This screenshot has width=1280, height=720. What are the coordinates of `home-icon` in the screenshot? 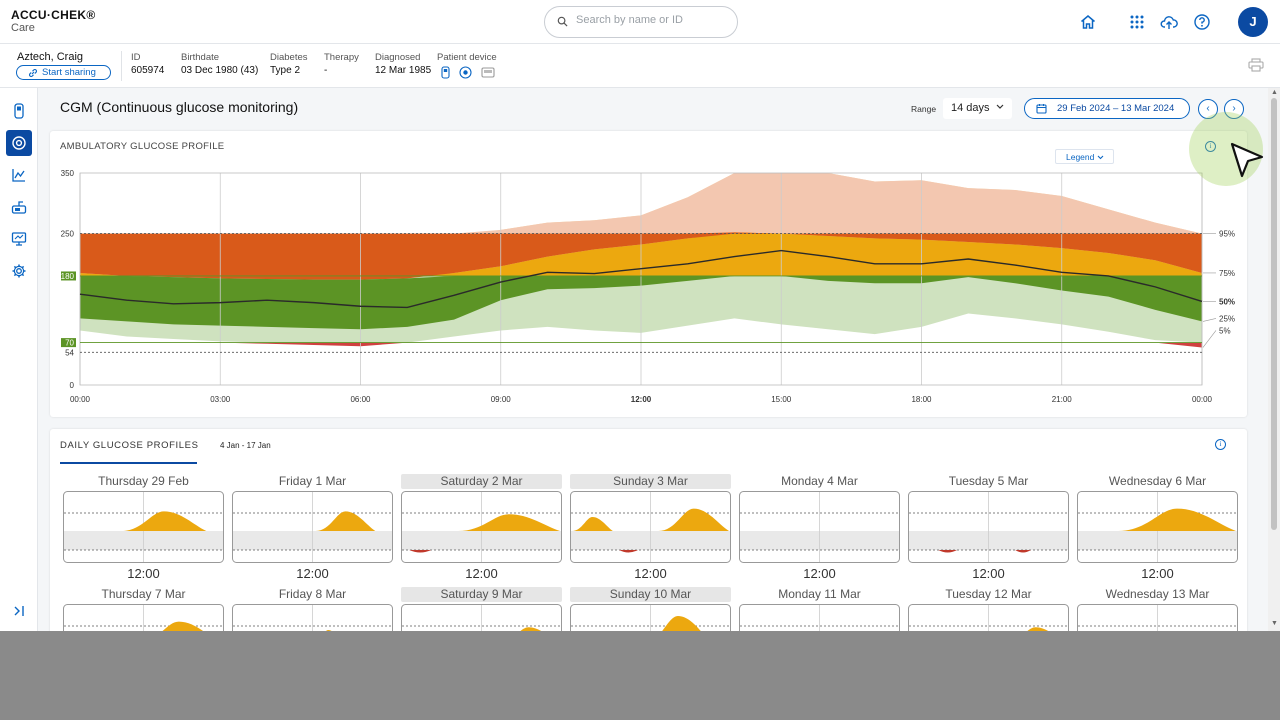 It's located at (1088, 22).